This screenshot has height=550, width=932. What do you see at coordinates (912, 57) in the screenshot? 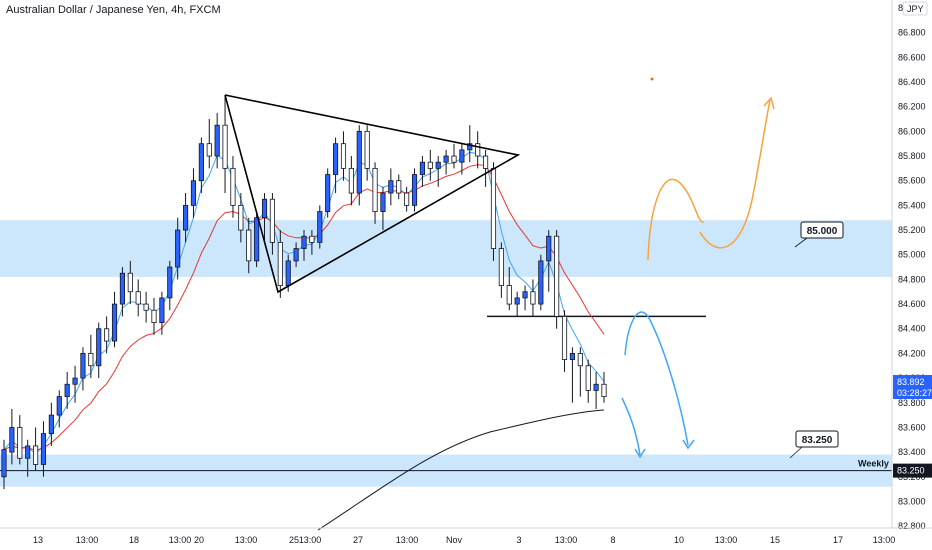
I see `y-tick-label: 86.600` at bounding box center [912, 57].